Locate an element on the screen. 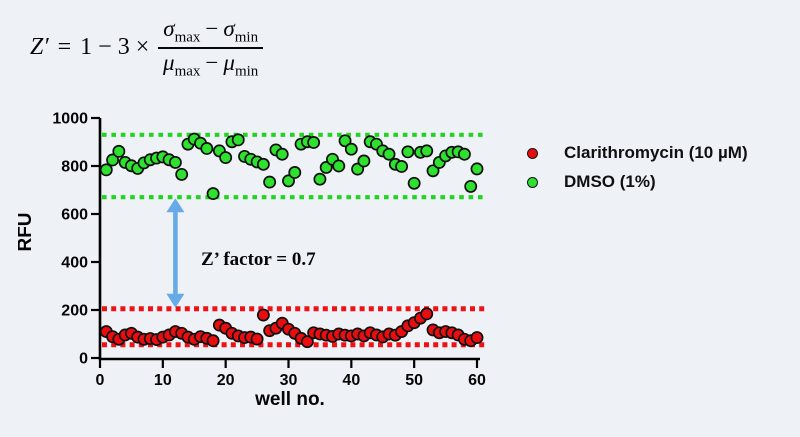 The height and width of the screenshot is (437, 800). x-axis-title: well no. is located at coordinates (289, 399).